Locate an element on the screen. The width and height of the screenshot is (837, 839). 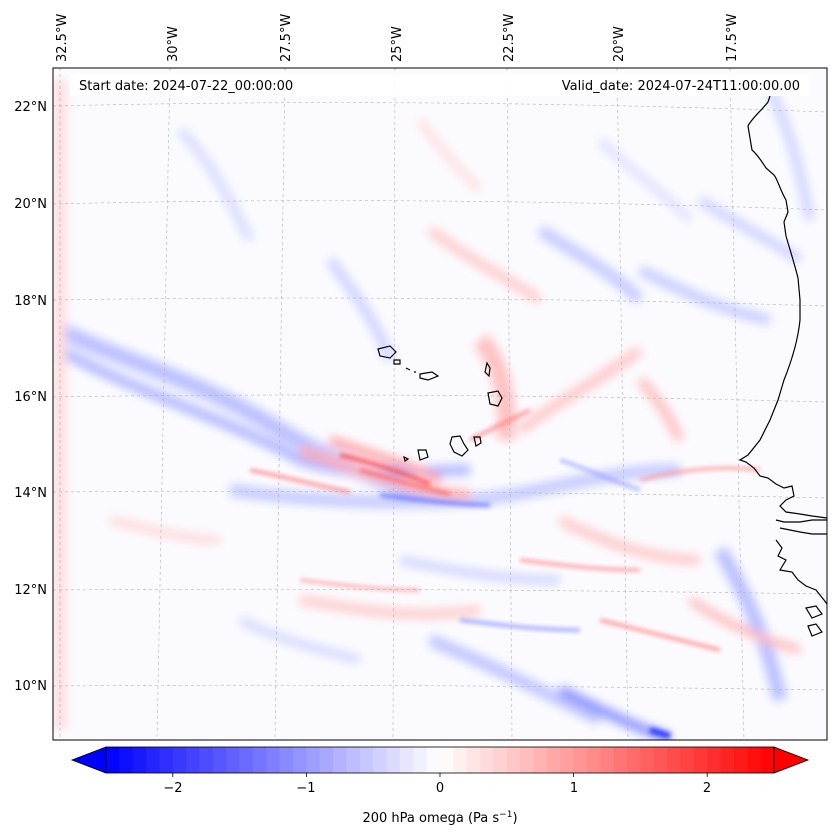
lon-label-22-5w: 22.5°W is located at coordinates (509, 38).